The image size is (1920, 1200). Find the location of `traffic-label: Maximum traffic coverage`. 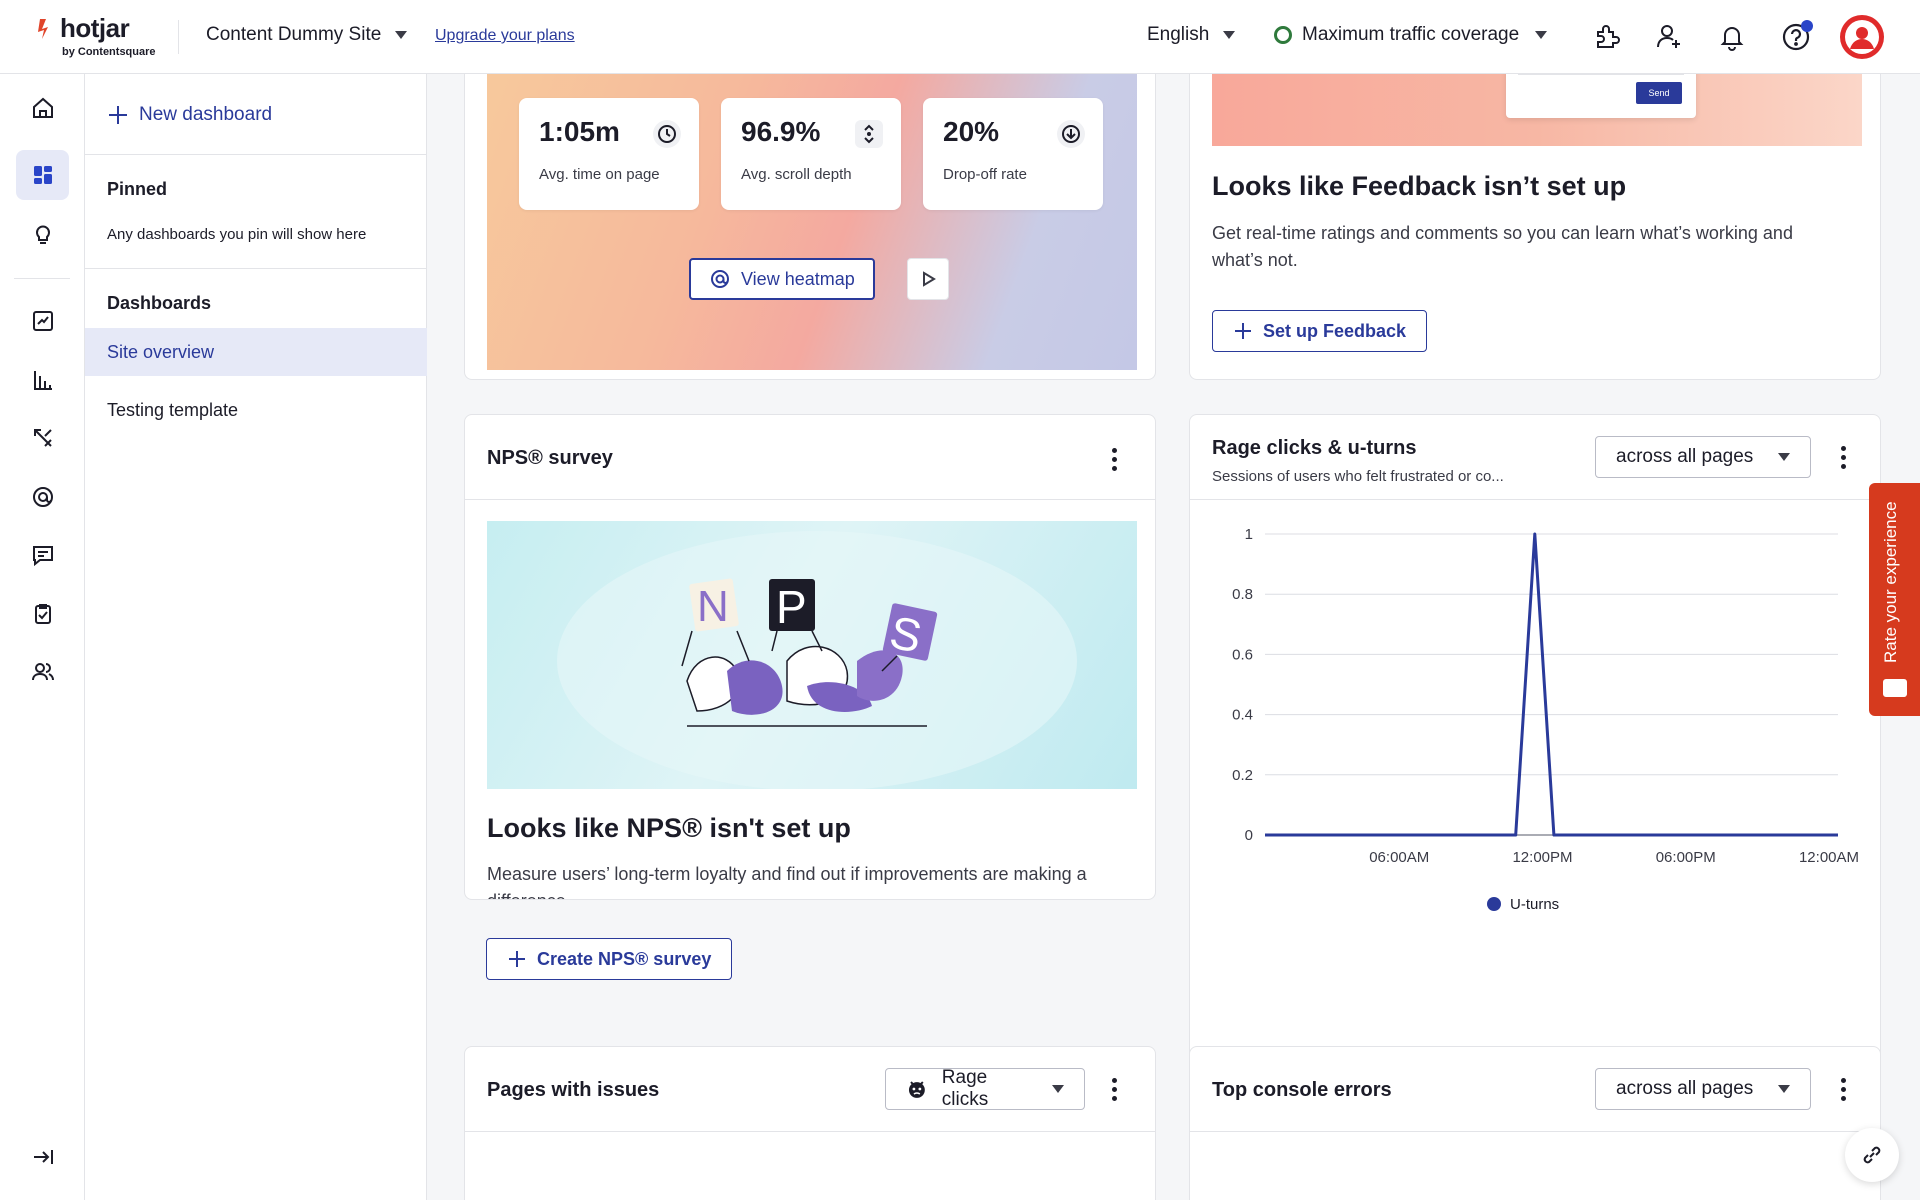

traffic-label: Maximum traffic coverage is located at coordinates (1411, 34).